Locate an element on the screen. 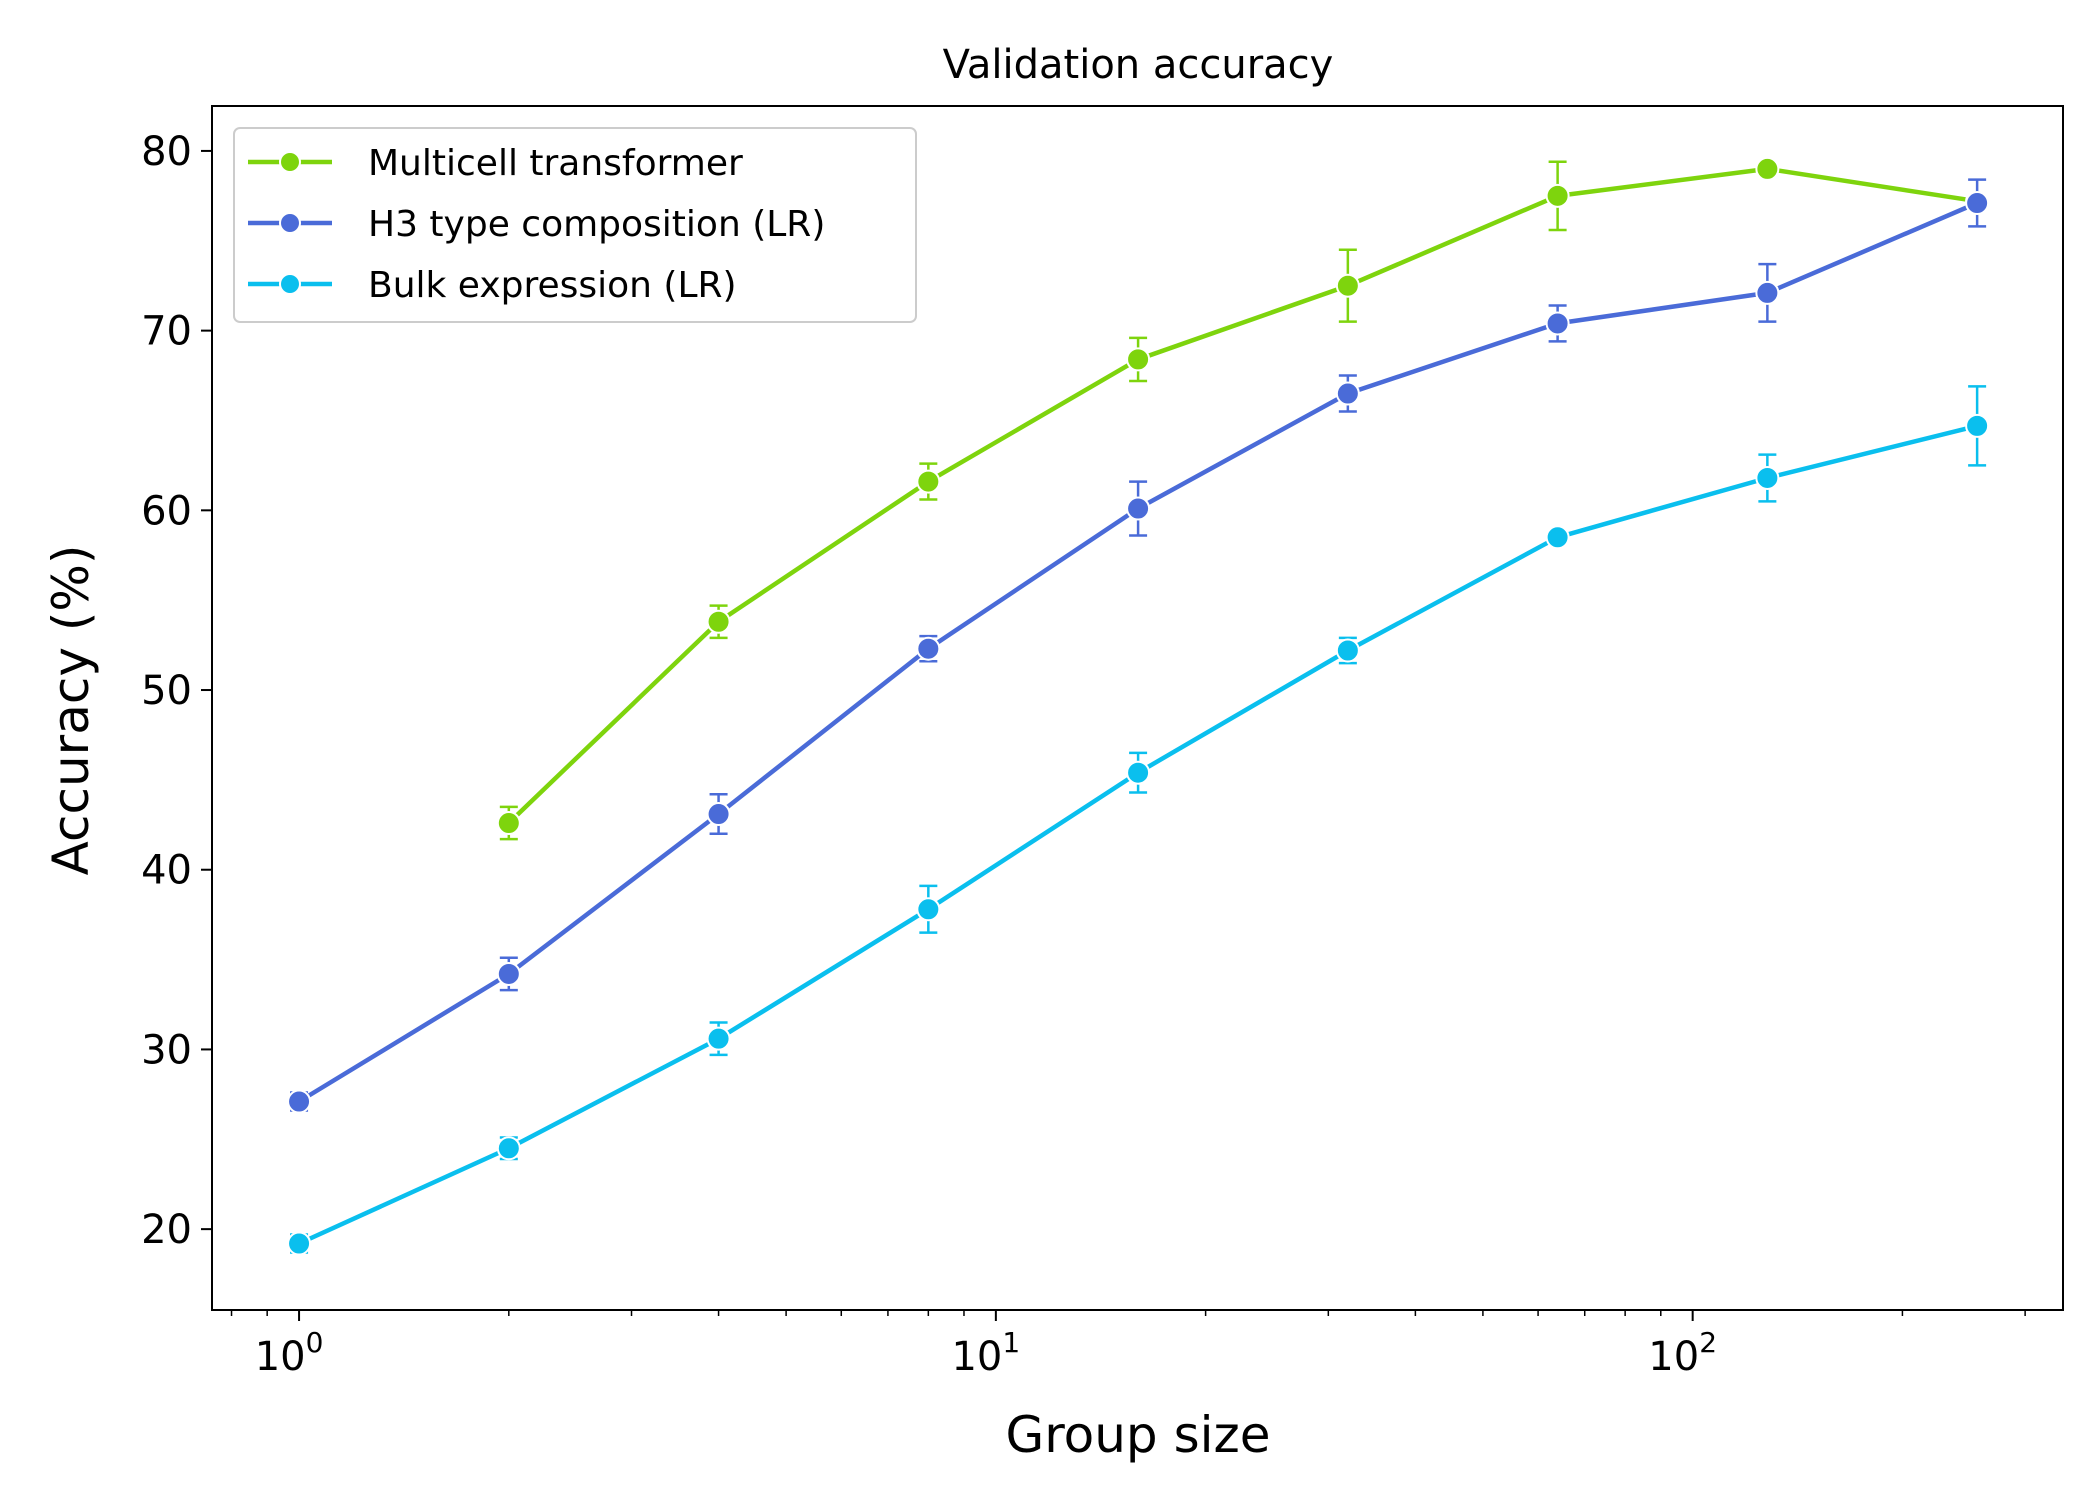 The width and height of the screenshot is (2100, 1500). y-tick-label: 40 is located at coordinates (166, 871).